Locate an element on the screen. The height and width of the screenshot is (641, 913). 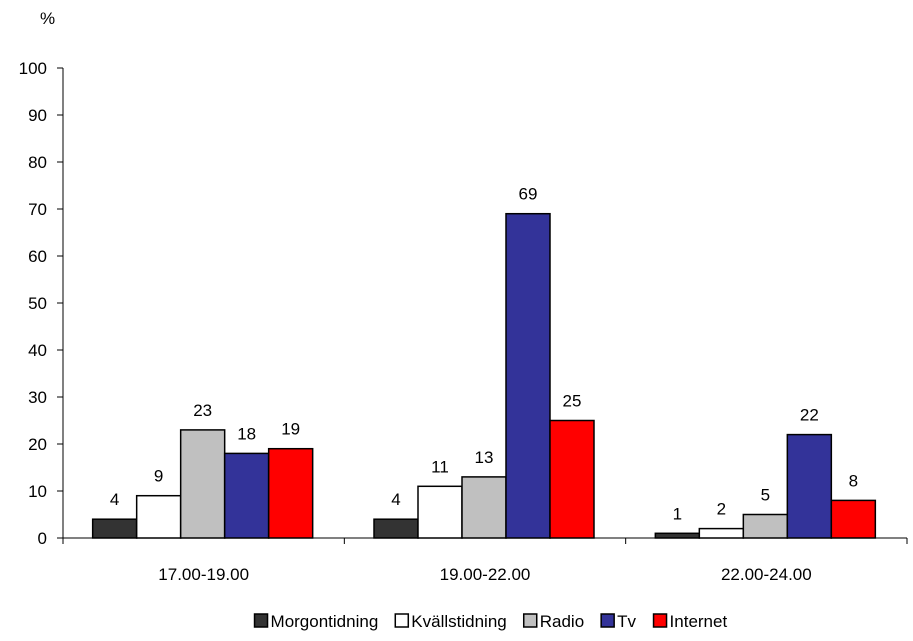
legend-item: Radio is located at coordinates (553, 621).